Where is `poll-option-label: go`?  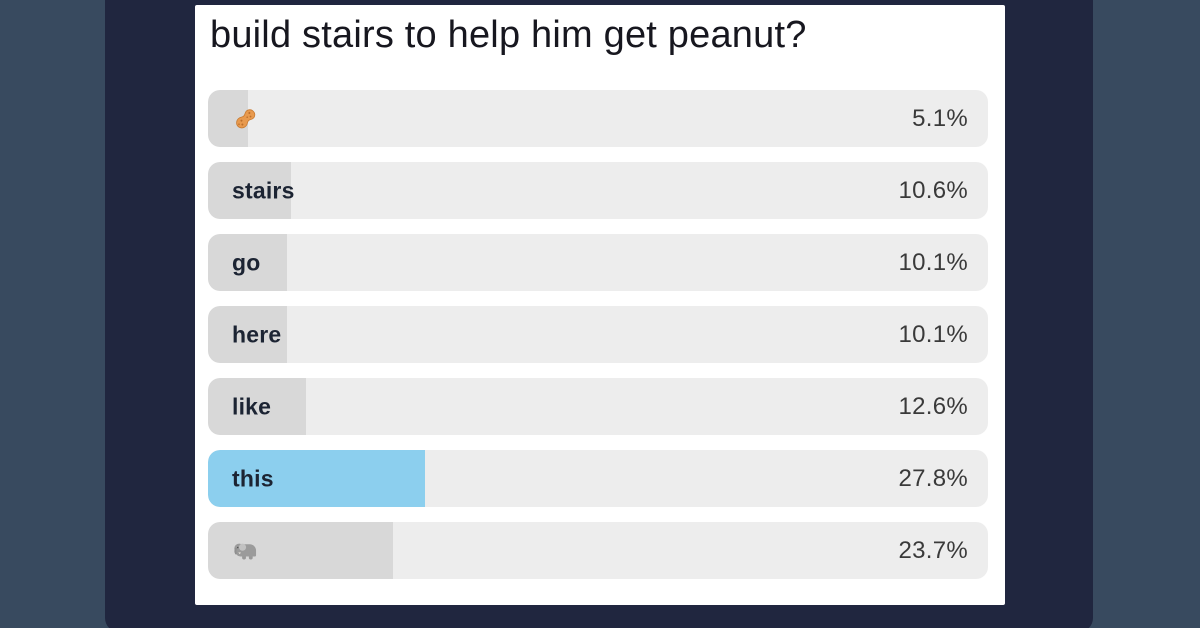 poll-option-label: go is located at coordinates (246, 262).